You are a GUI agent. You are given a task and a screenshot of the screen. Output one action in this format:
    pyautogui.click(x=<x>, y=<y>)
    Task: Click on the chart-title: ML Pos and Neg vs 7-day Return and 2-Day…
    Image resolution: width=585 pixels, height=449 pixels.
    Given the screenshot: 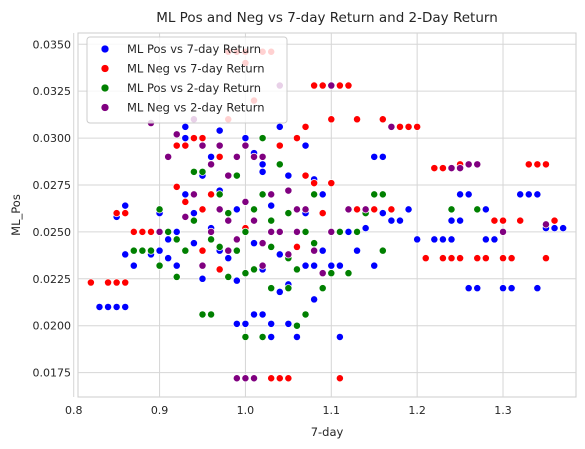 What is the action you would take?
    pyautogui.click(x=327, y=18)
    